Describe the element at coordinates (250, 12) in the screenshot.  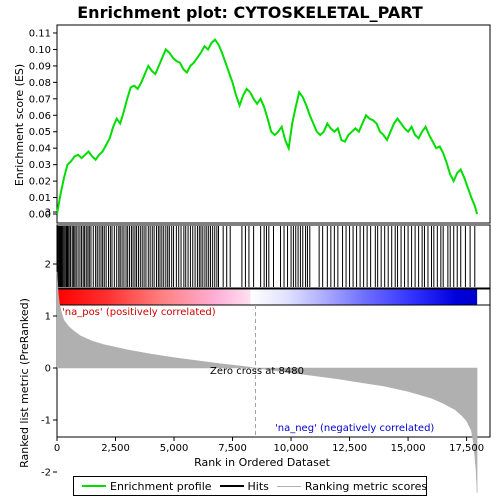
I see `chart-title: Enrichment plot: CYTOSKELETAL_PART` at that location.